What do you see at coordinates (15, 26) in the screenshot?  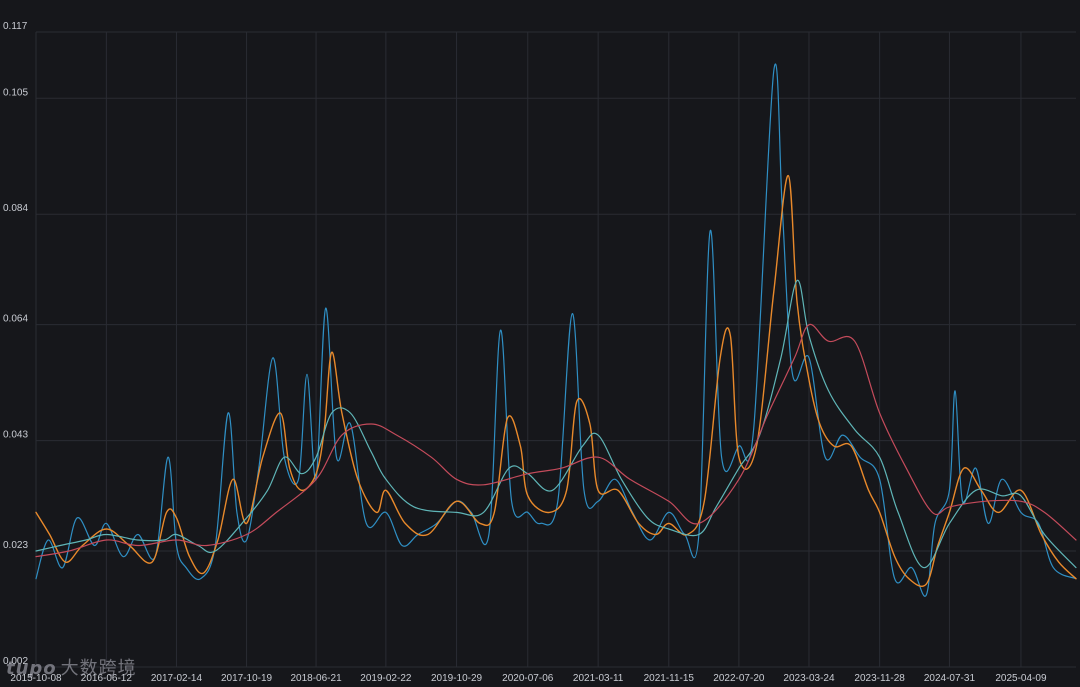 I see `y-tick-label: 0.117` at bounding box center [15, 26].